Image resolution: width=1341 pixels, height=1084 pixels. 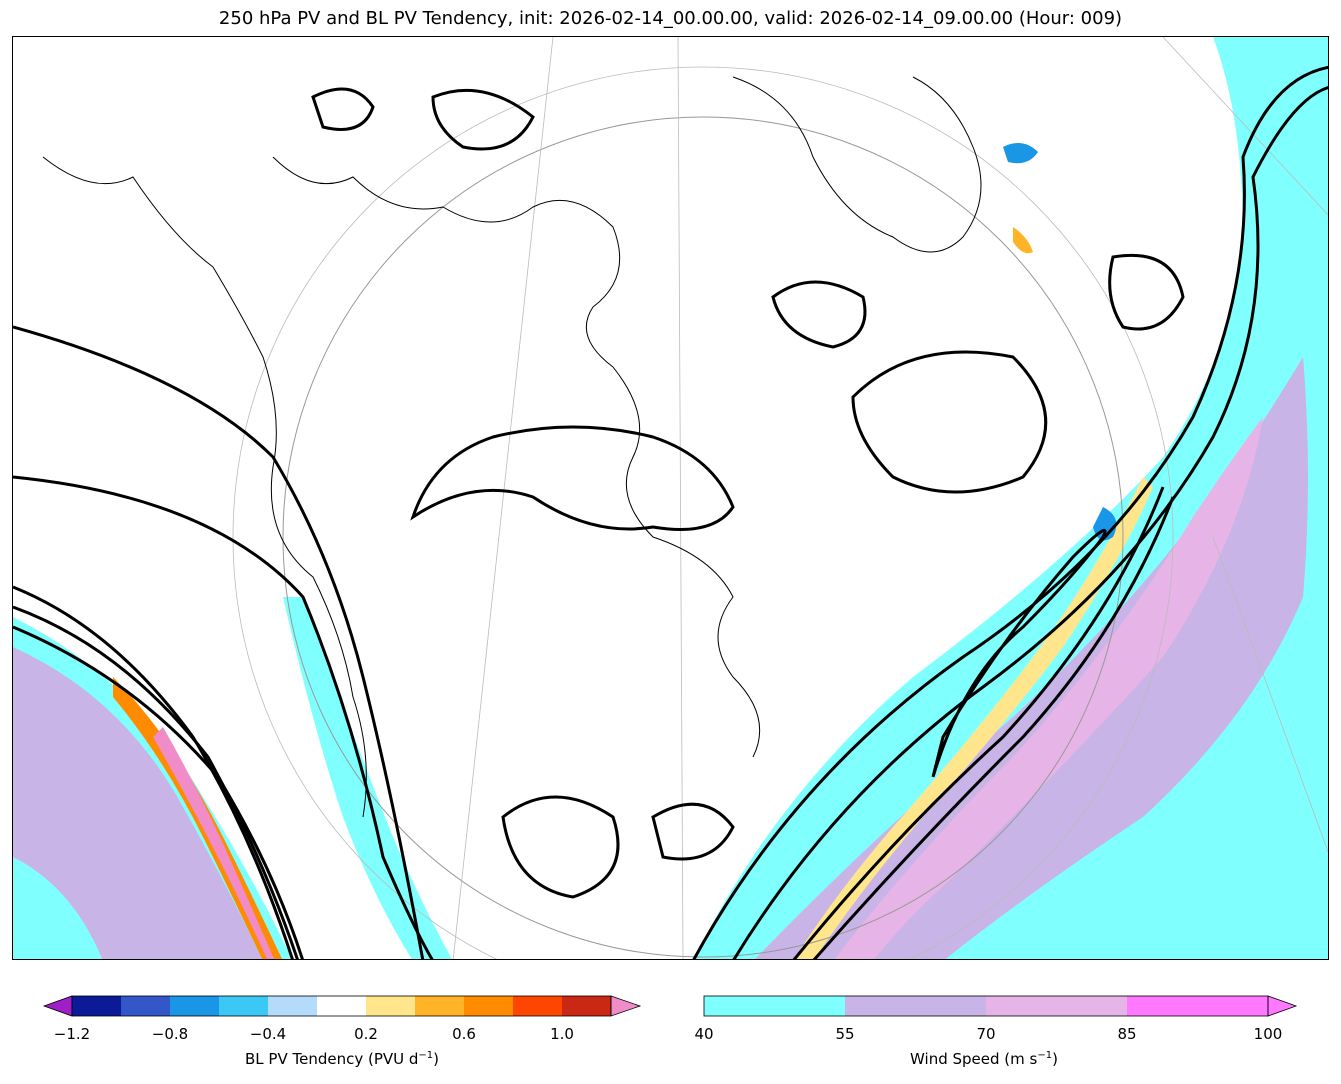 I want to click on pv-colorbar-tick: 0.2, so click(x=366, y=1034).